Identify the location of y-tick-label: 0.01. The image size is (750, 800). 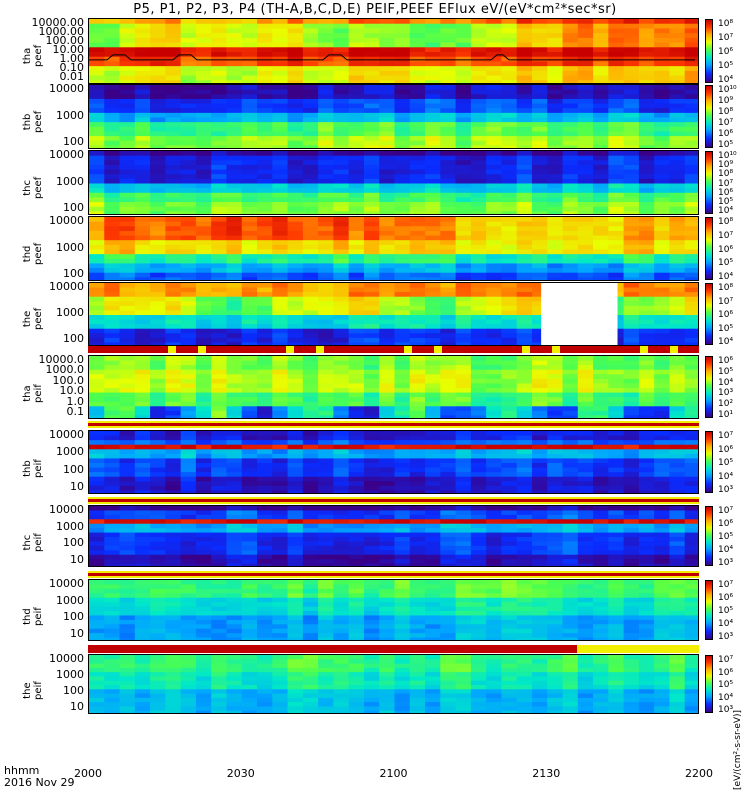
(72, 76).